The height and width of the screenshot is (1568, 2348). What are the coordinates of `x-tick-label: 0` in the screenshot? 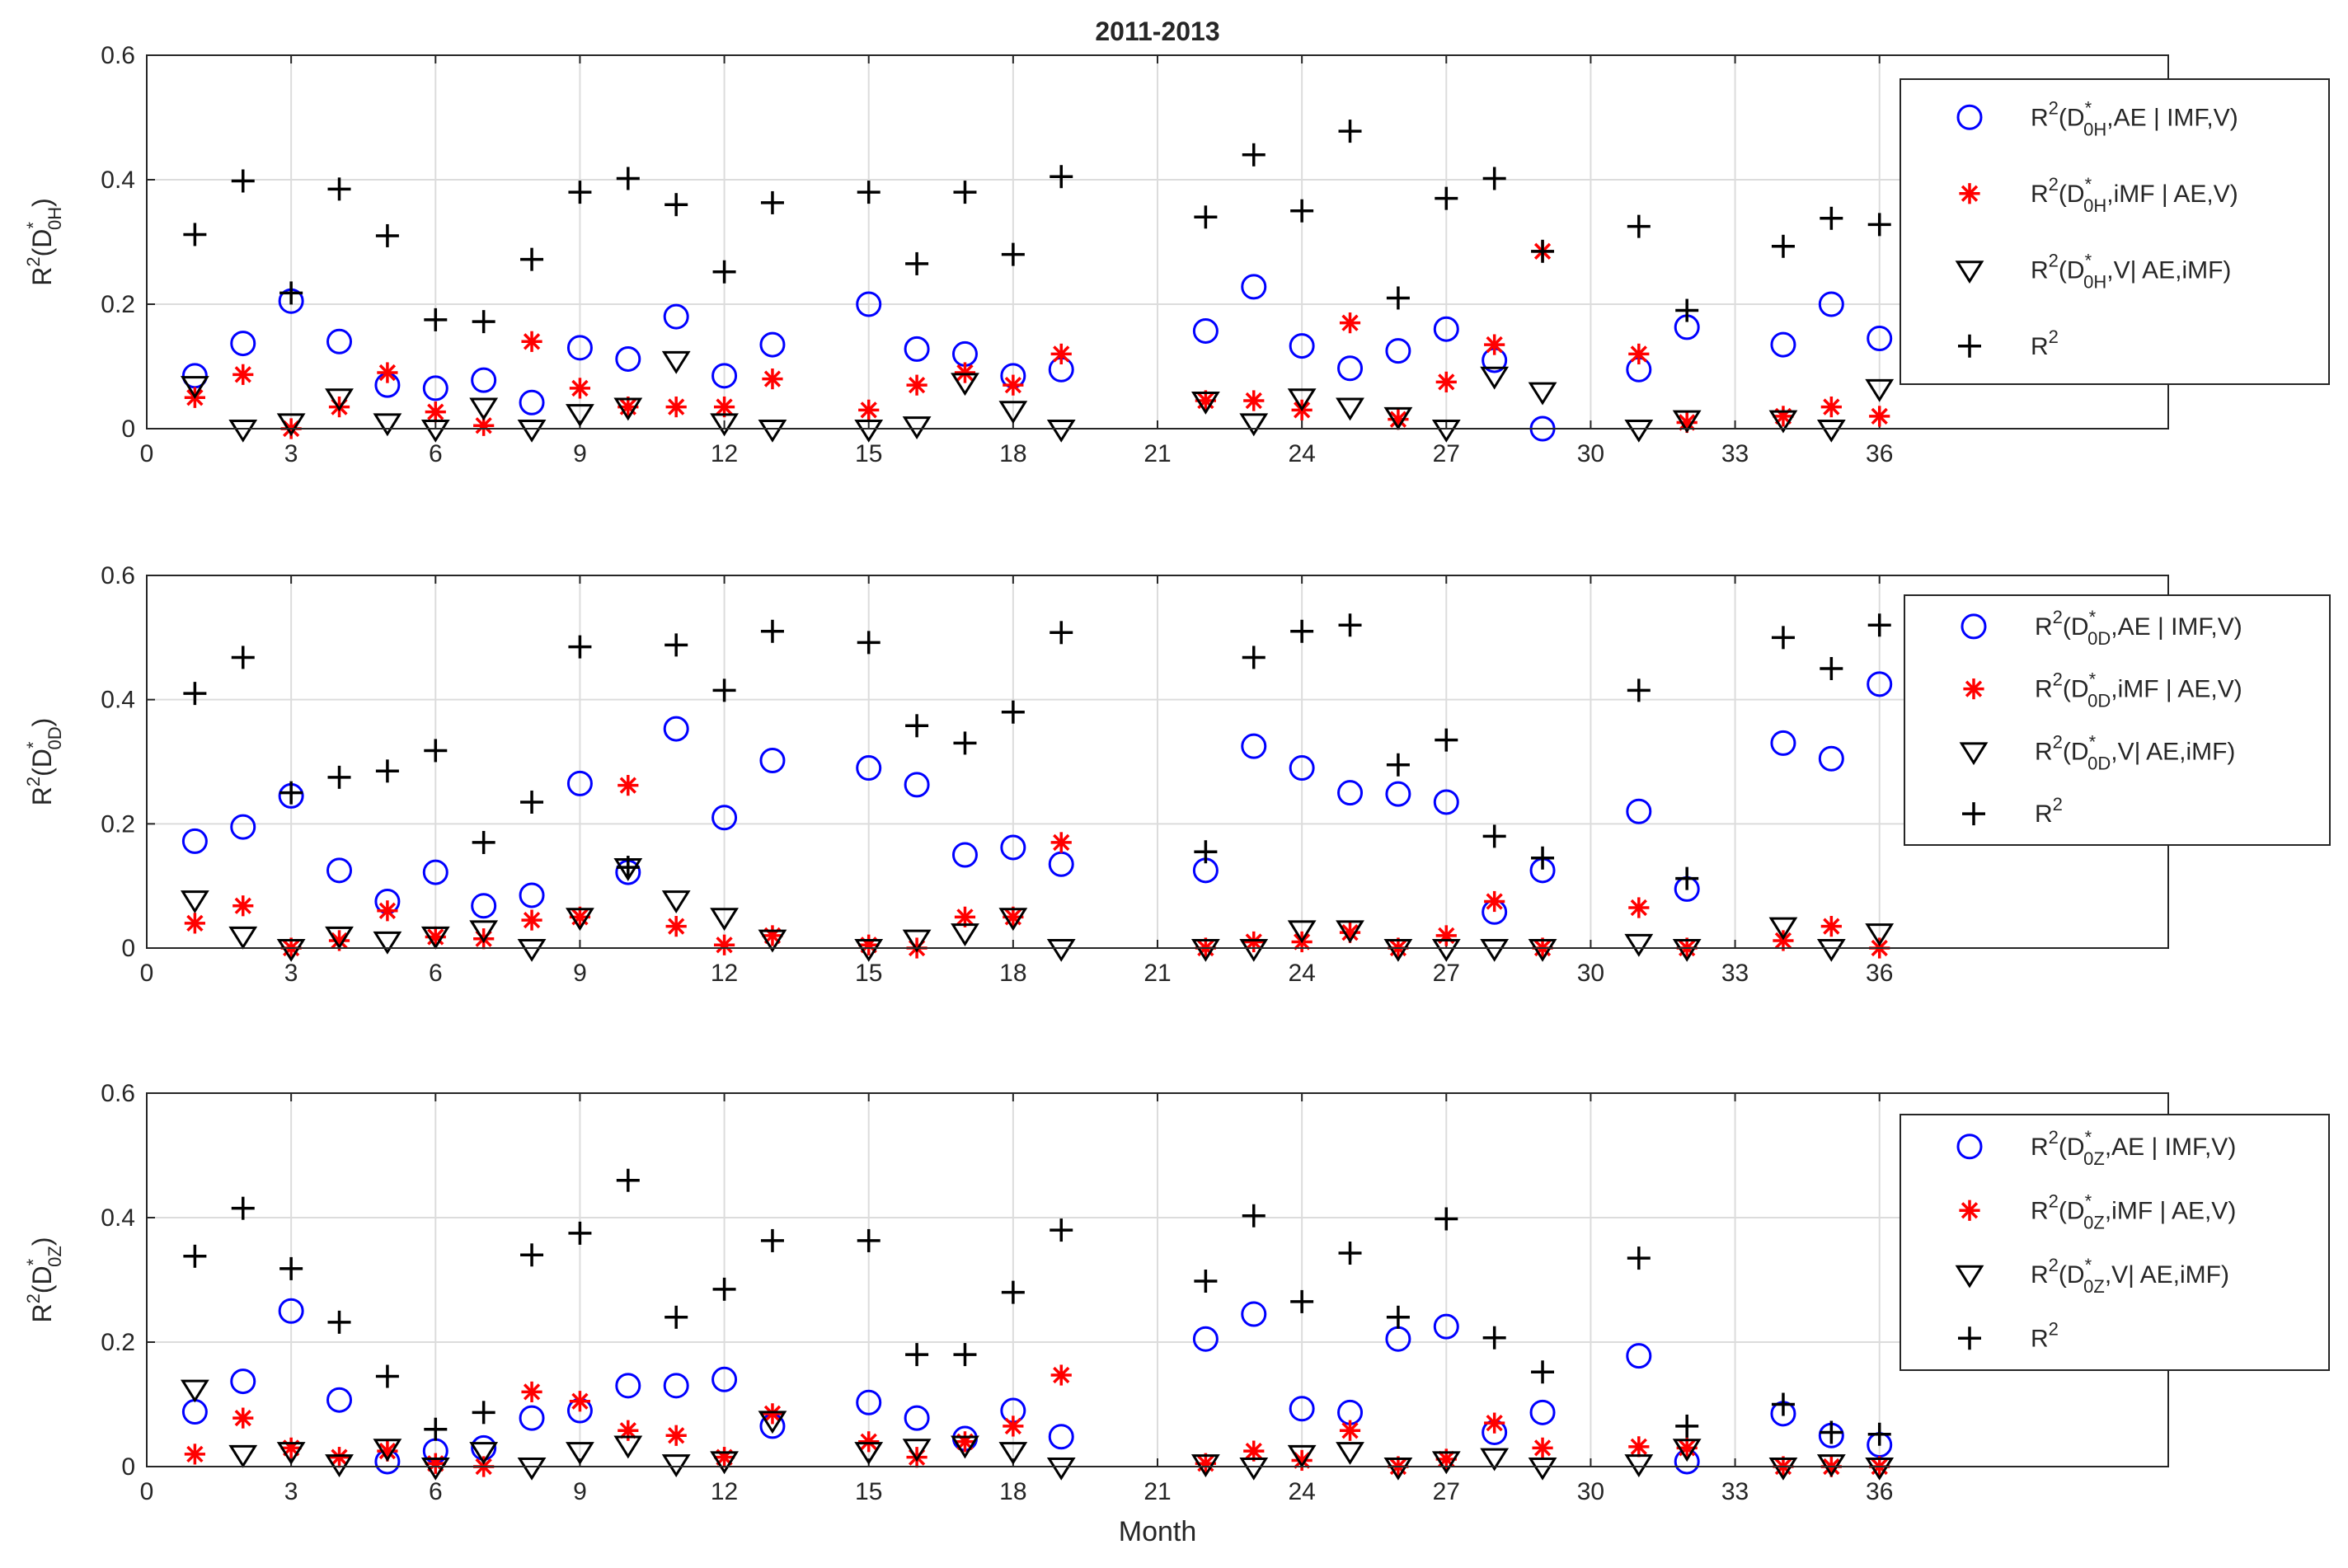 It's located at (147, 453).